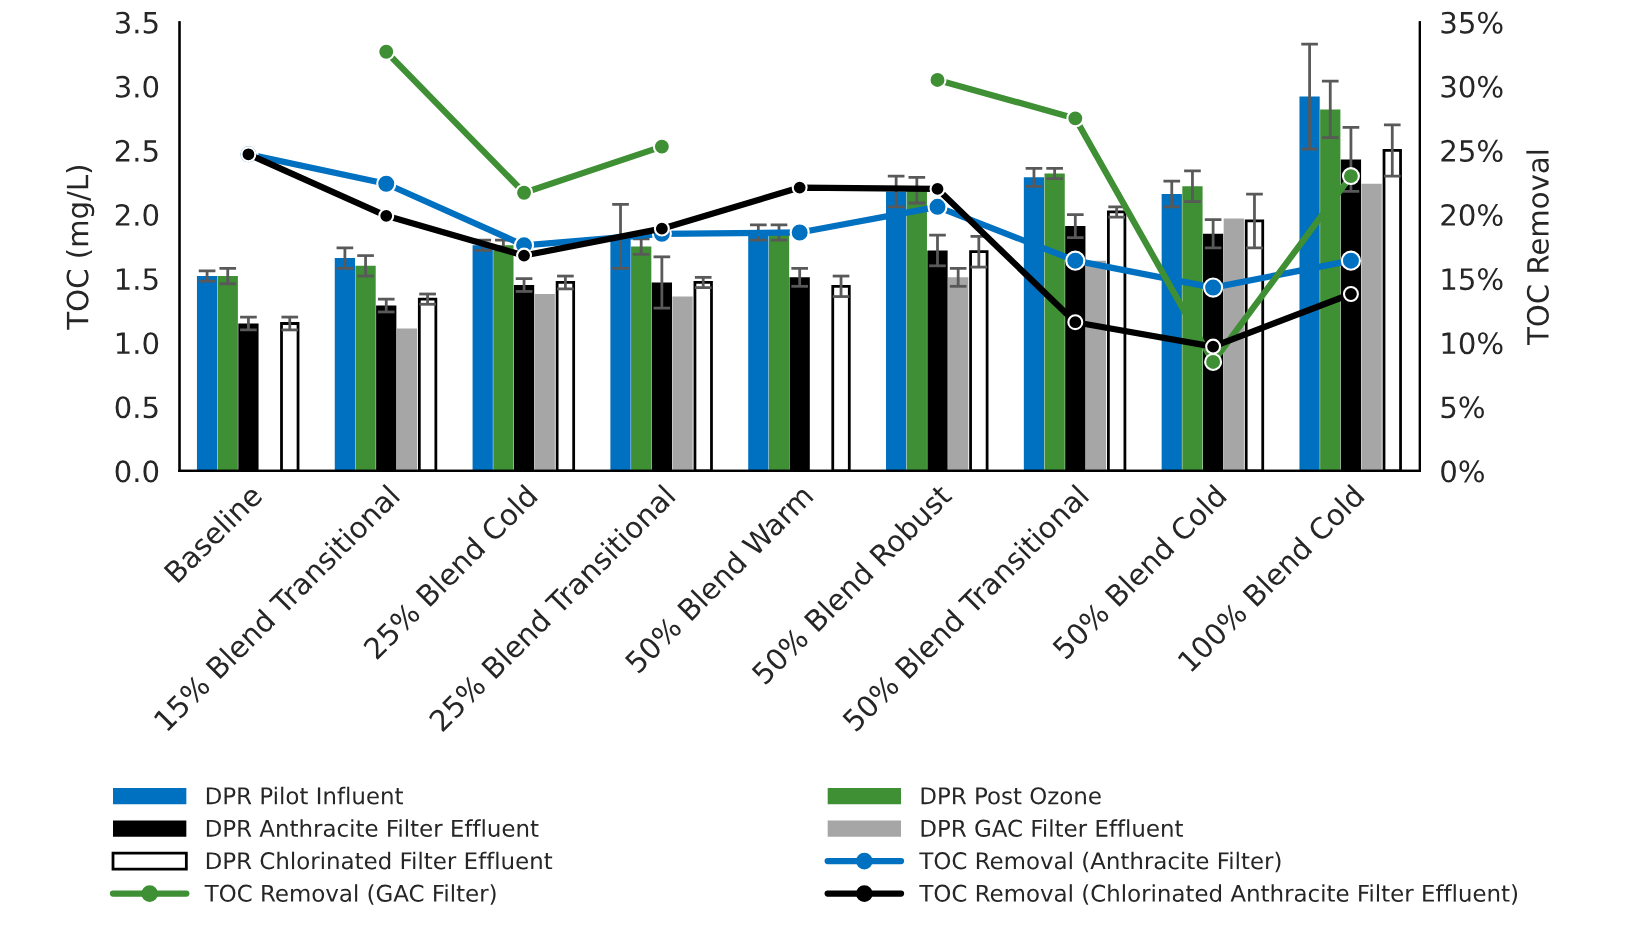 Image resolution: width=1632 pixels, height=927 pixels. I want to click on y2-tick-label: 0%, so click(1462, 471).